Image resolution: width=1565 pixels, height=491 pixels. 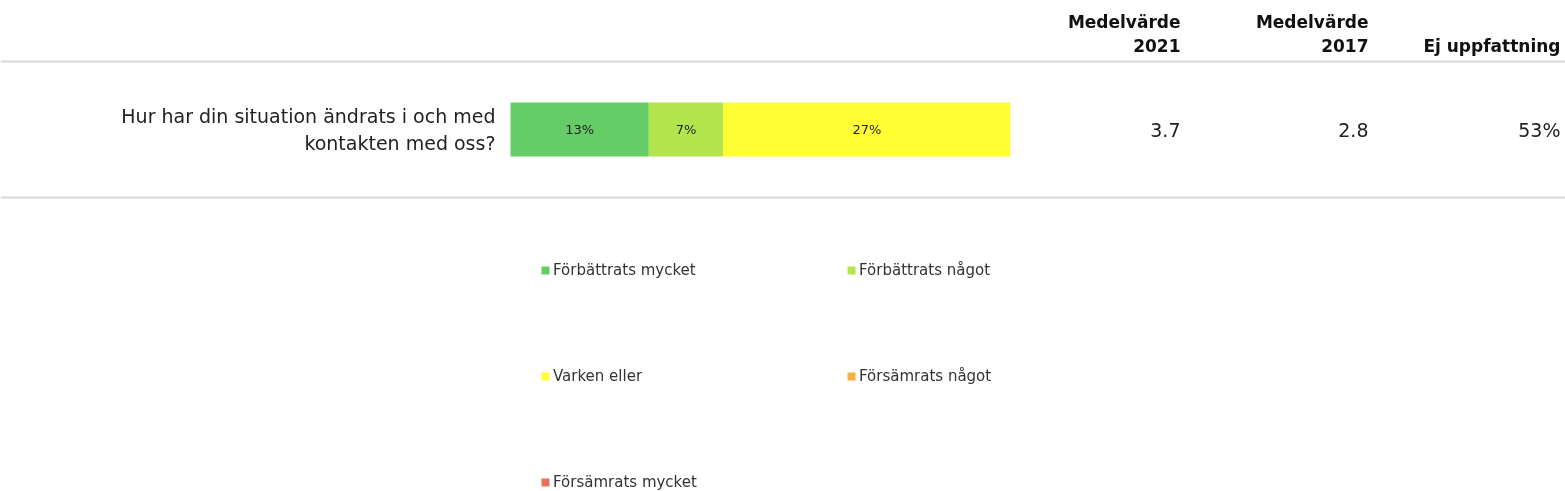 What do you see at coordinates (1353, 129) in the screenshot?
I see `text: 2.8` at bounding box center [1353, 129].